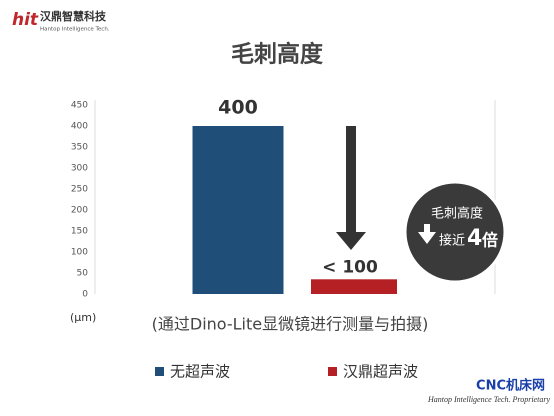 The height and width of the screenshot is (416, 554). I want to click on y-tick-label: 200, so click(79, 211).